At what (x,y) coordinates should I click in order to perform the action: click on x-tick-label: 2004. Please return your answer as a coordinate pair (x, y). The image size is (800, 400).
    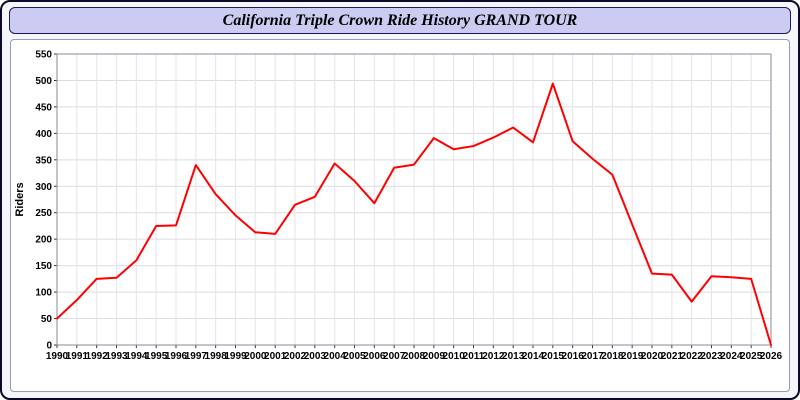
    Looking at the image, I should click on (335, 356).